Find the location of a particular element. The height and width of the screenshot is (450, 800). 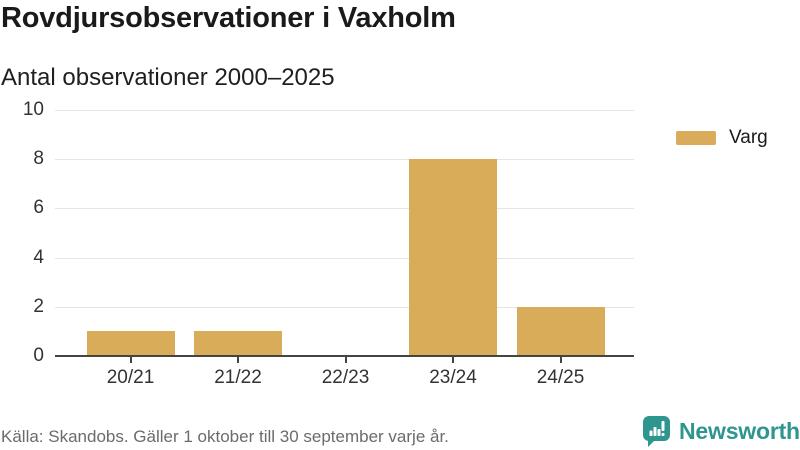

y-axis-tick-label-6: 6 is located at coordinates (38, 208).